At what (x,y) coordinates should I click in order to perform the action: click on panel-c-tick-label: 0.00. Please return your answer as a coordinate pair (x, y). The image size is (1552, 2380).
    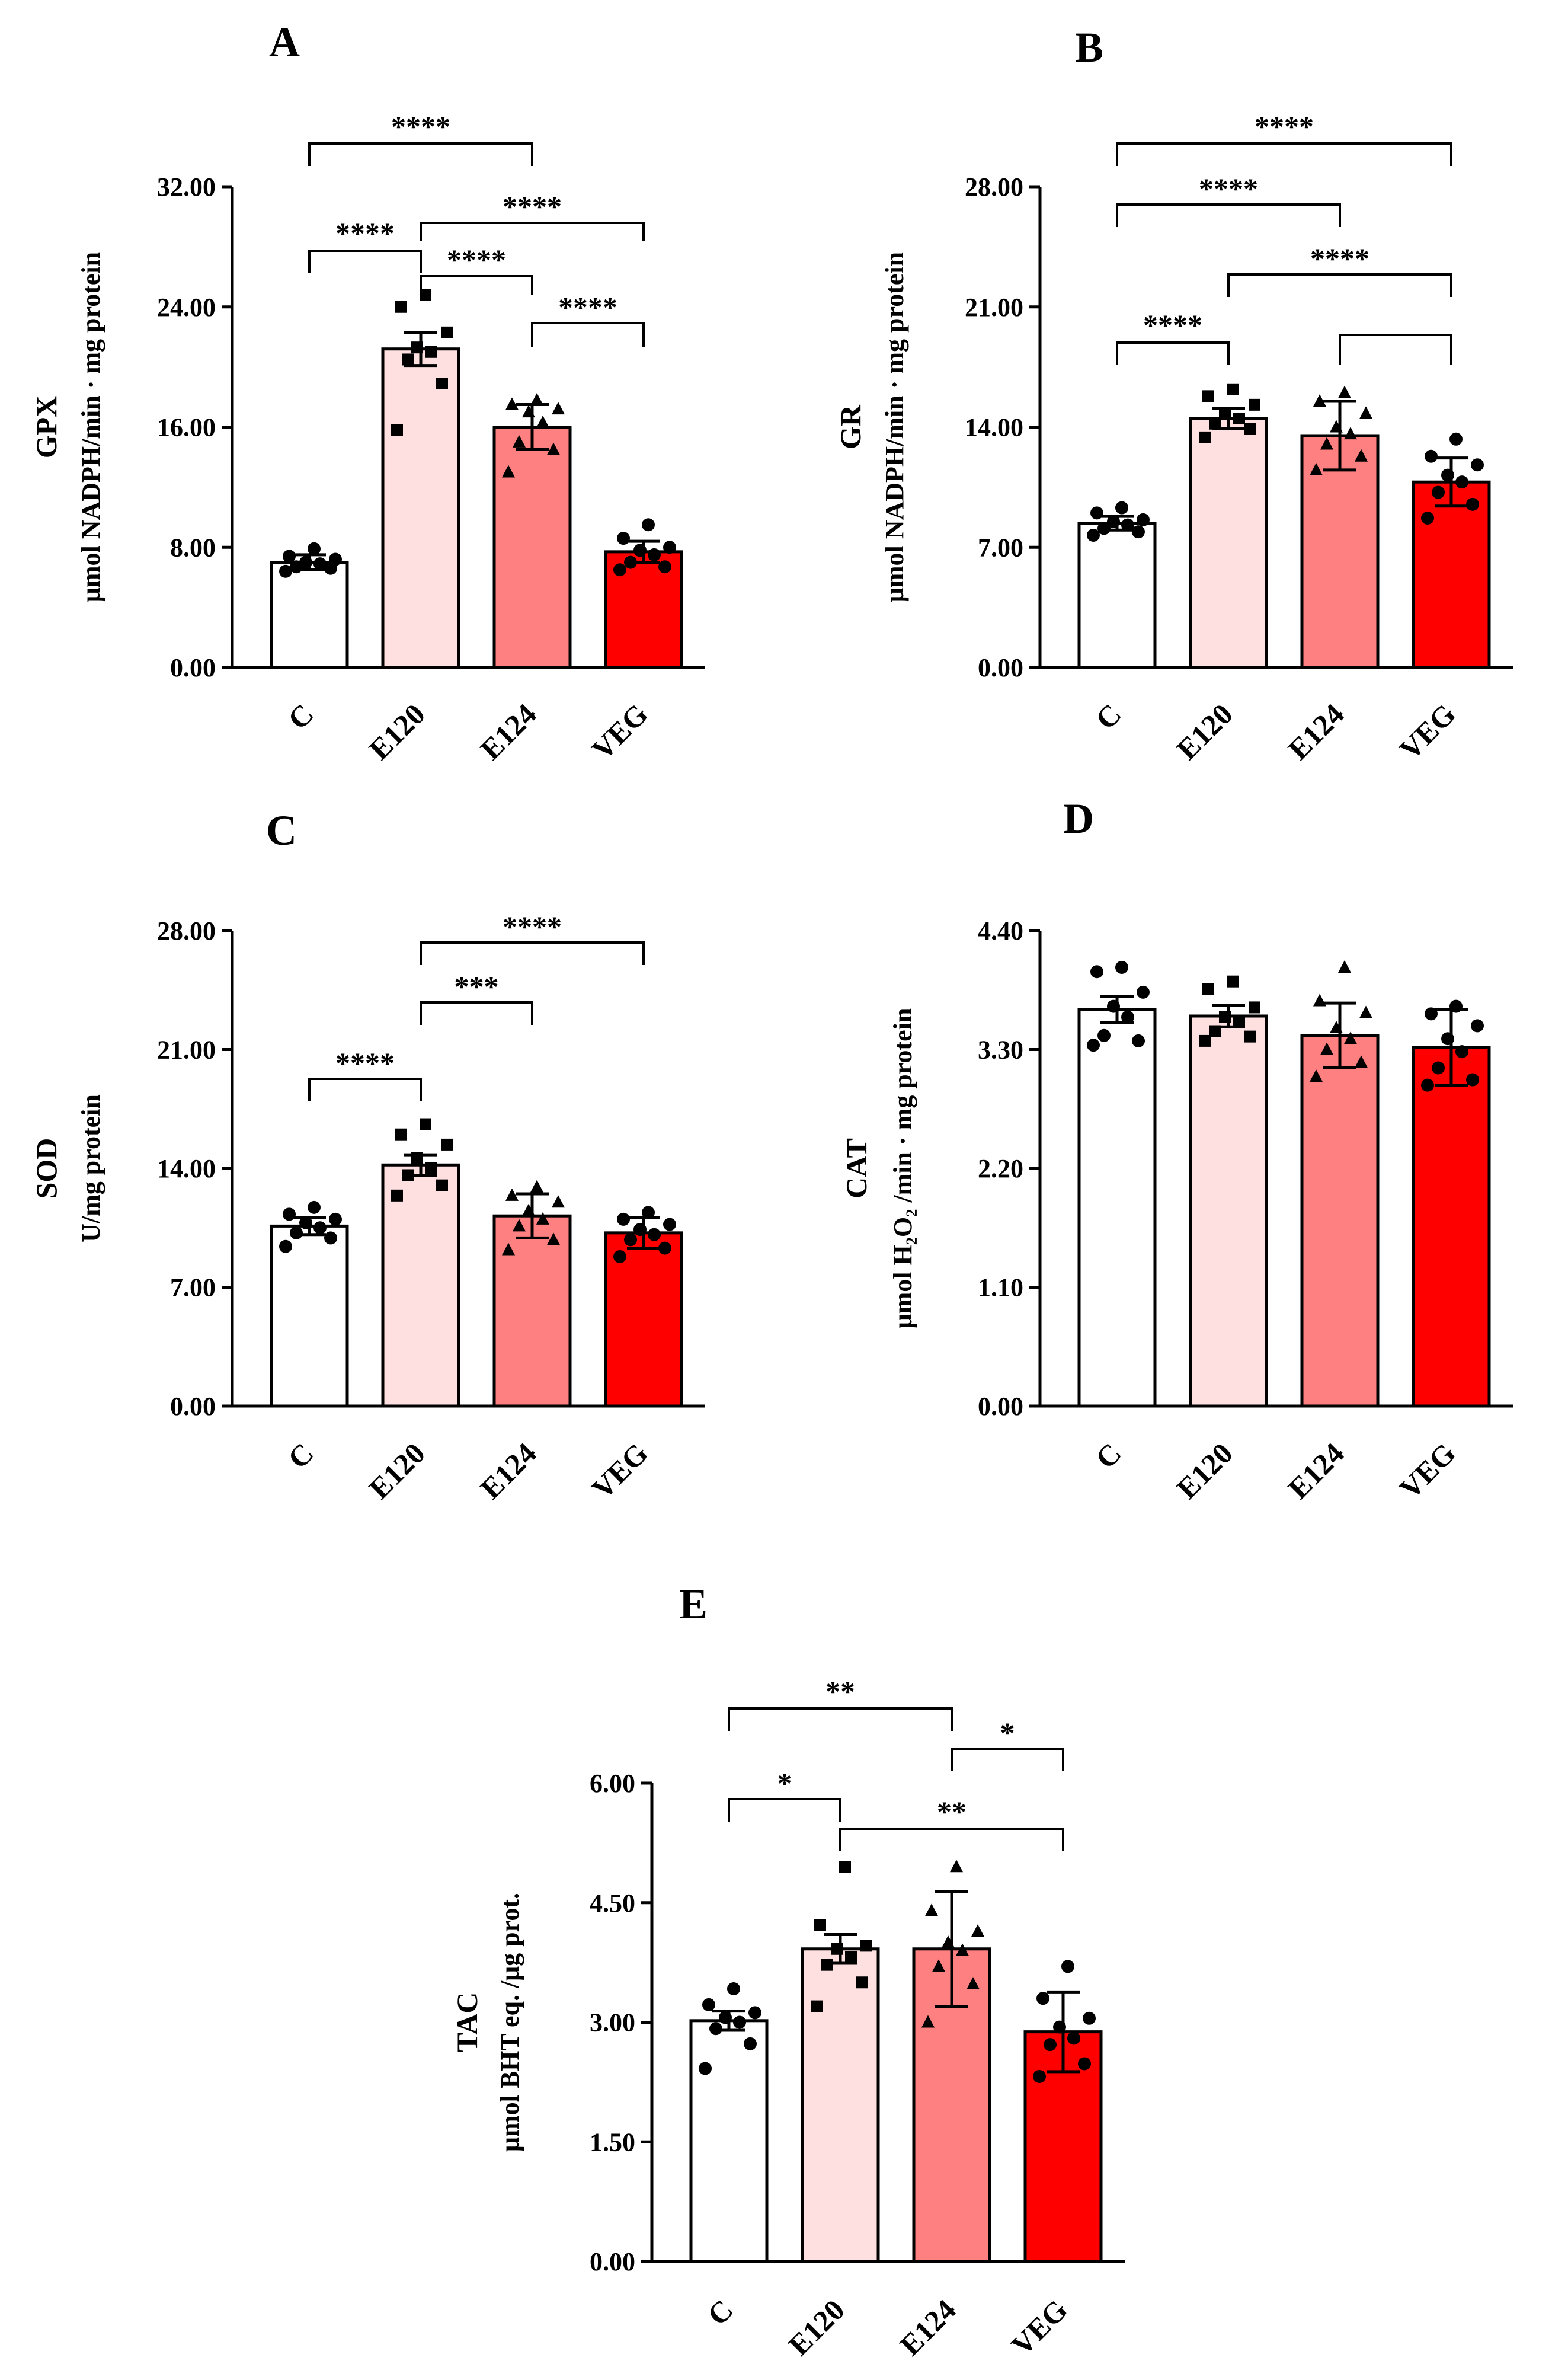
    Looking at the image, I should click on (193, 1406).